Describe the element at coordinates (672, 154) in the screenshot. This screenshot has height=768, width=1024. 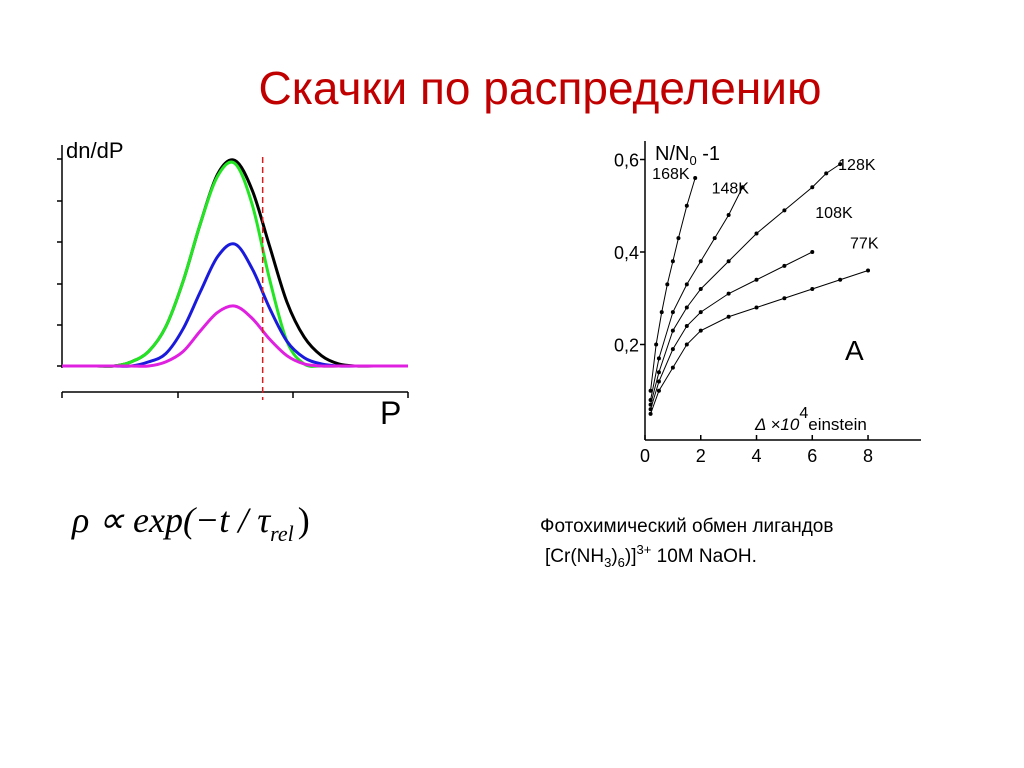
I see `y-label-main: N/N` at that location.